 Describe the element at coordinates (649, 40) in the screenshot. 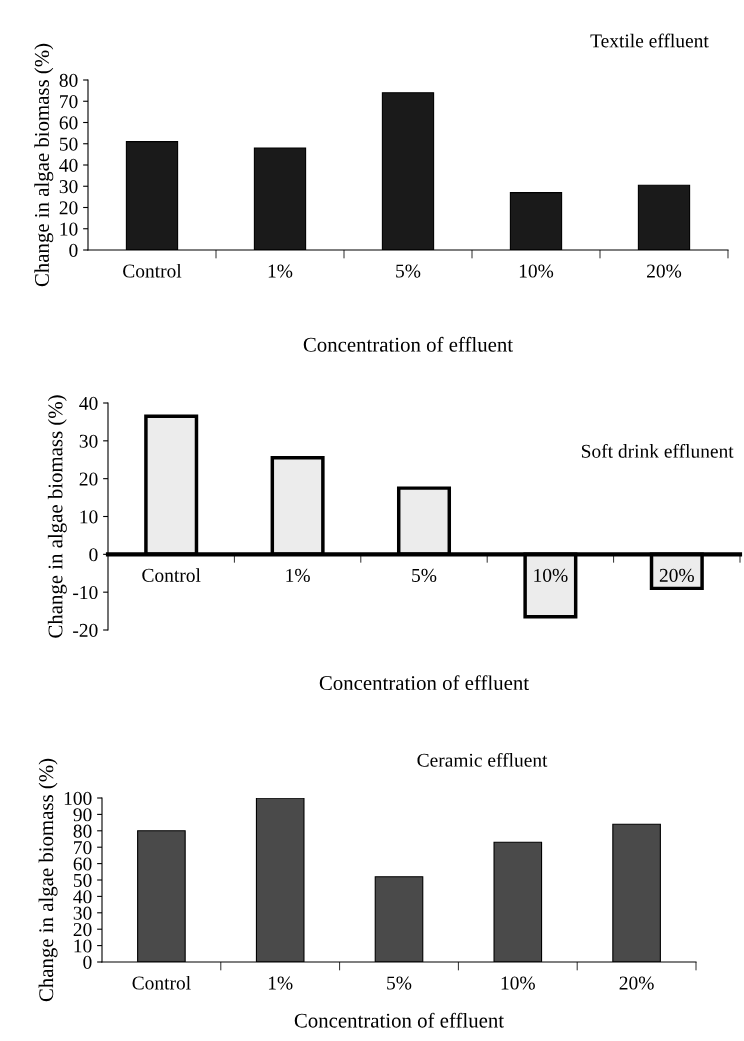

I see `chart-title: Textile effluent` at that location.